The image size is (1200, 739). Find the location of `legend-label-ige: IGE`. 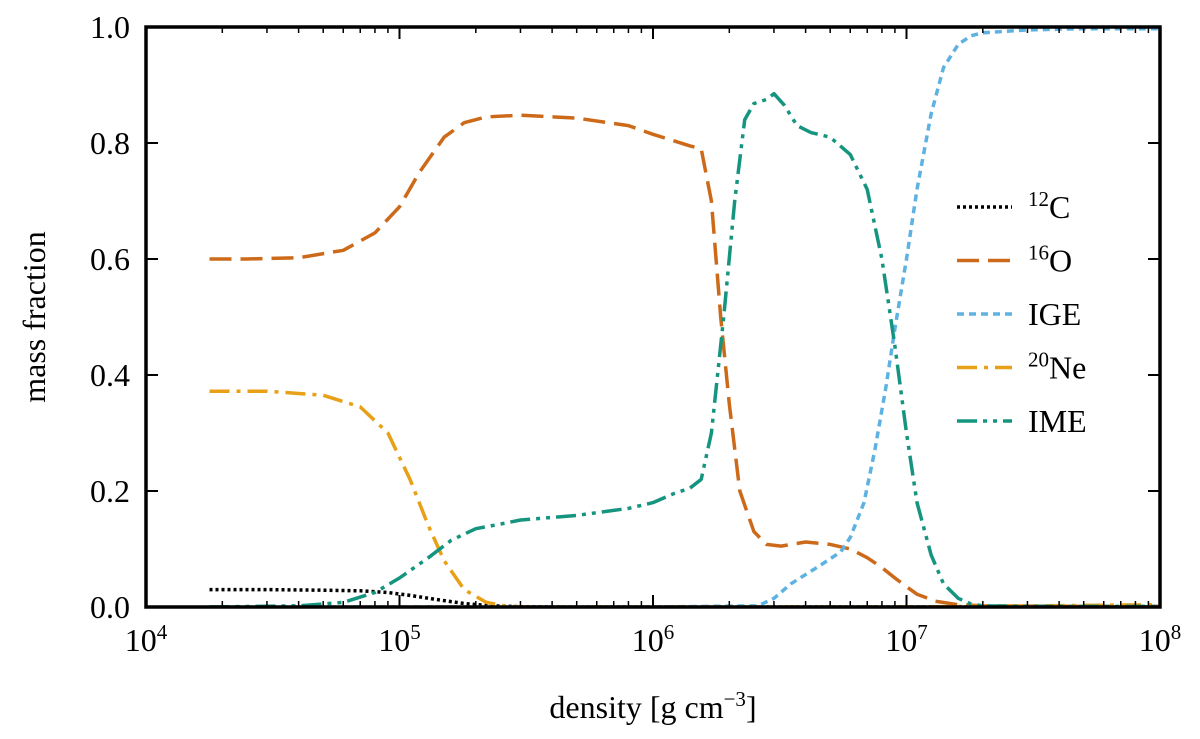

legend-label-ige: IGE is located at coordinates (1054, 314).